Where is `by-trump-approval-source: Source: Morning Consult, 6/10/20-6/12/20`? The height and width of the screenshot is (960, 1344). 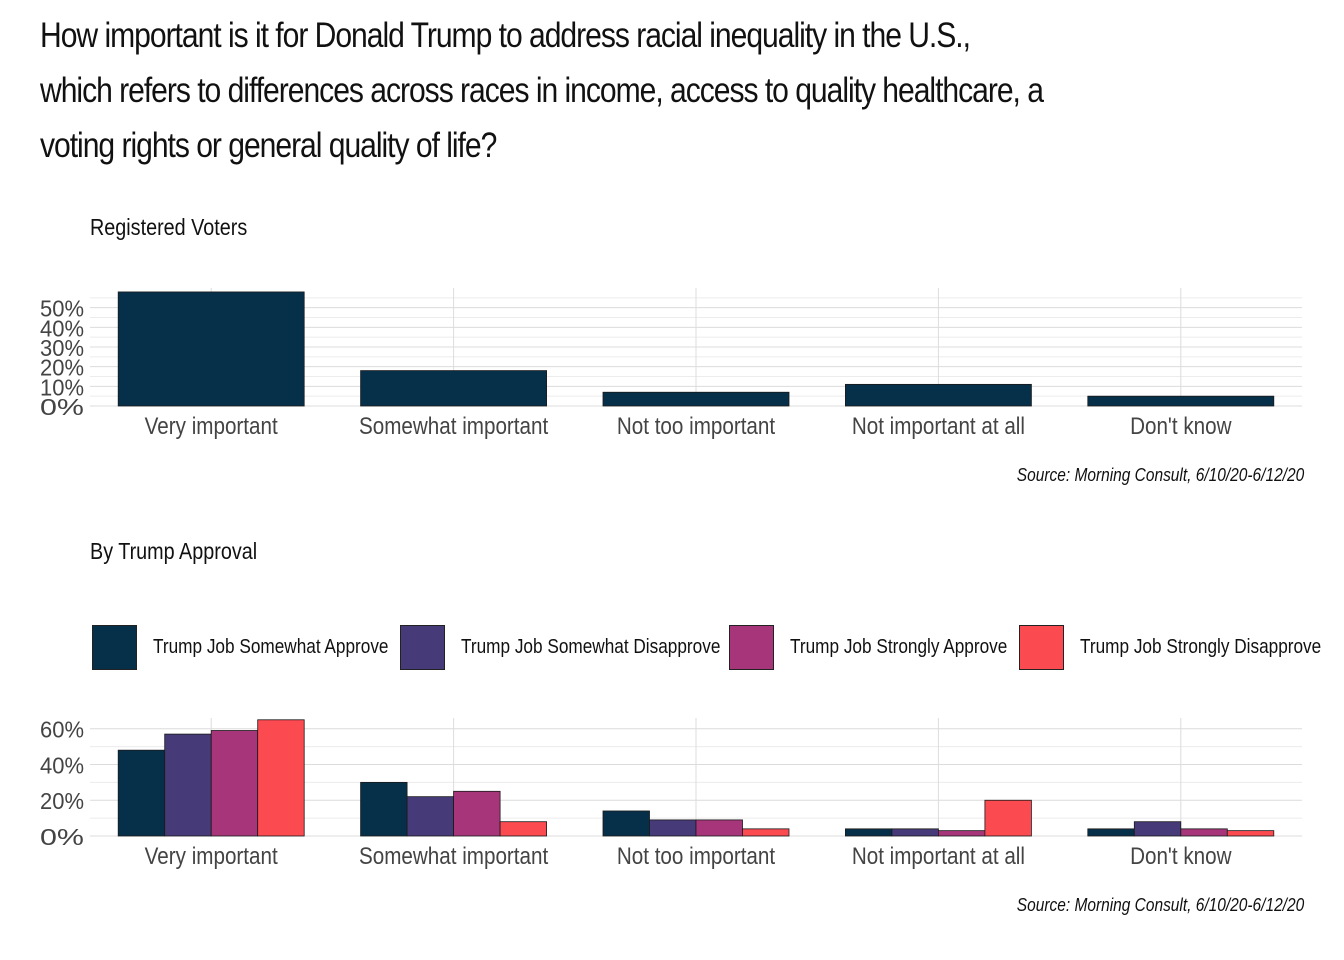 by-trump-approval-source: Source: Morning Consult, 6/10/20-6/12/20 is located at coordinates (1160, 905).